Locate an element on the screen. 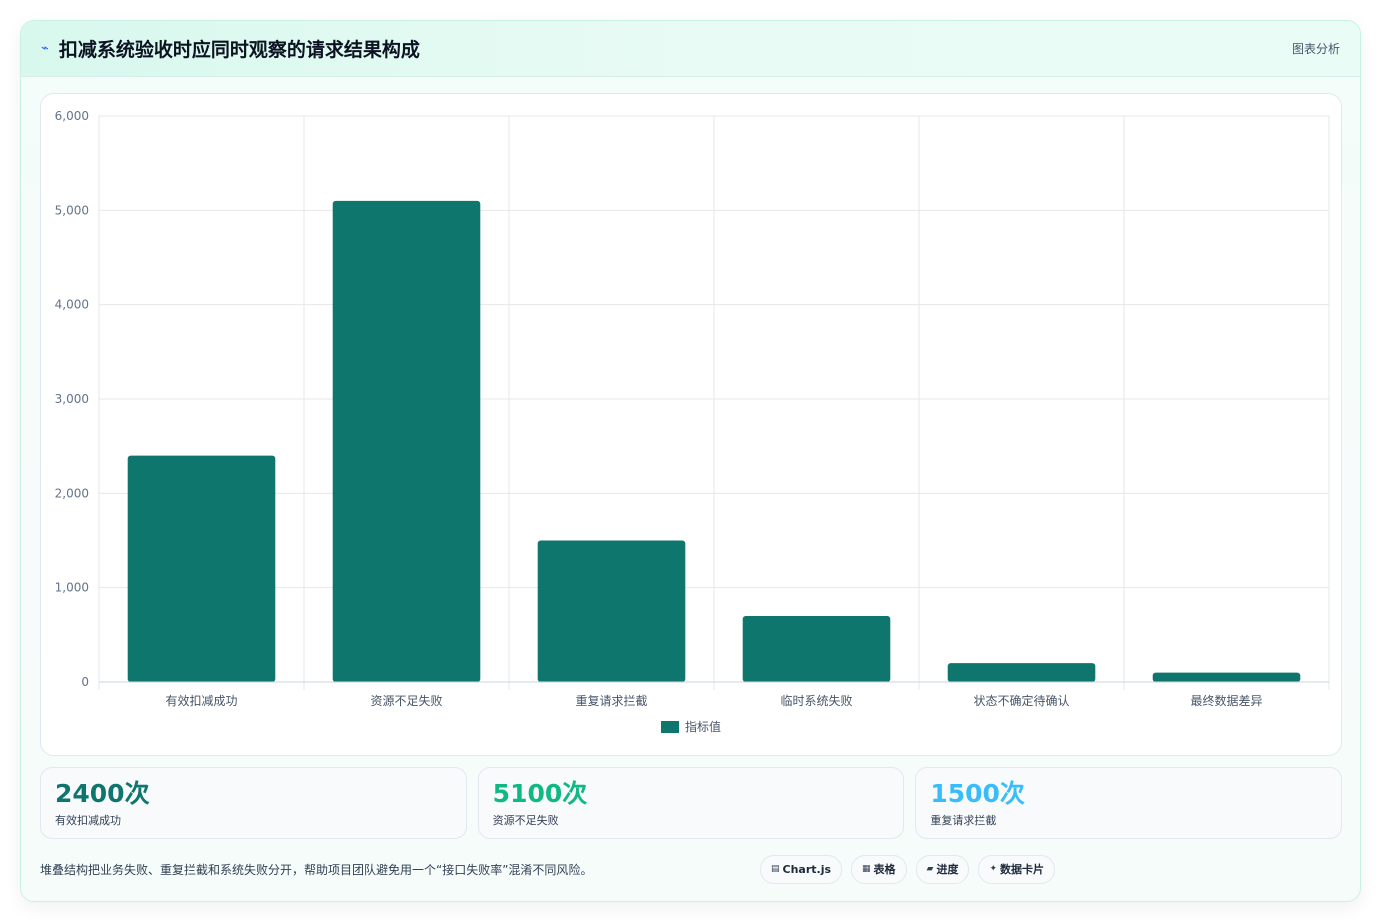 This screenshot has height=922, width=1381. kpi-label: 重复请求拦截 is located at coordinates (963, 820).